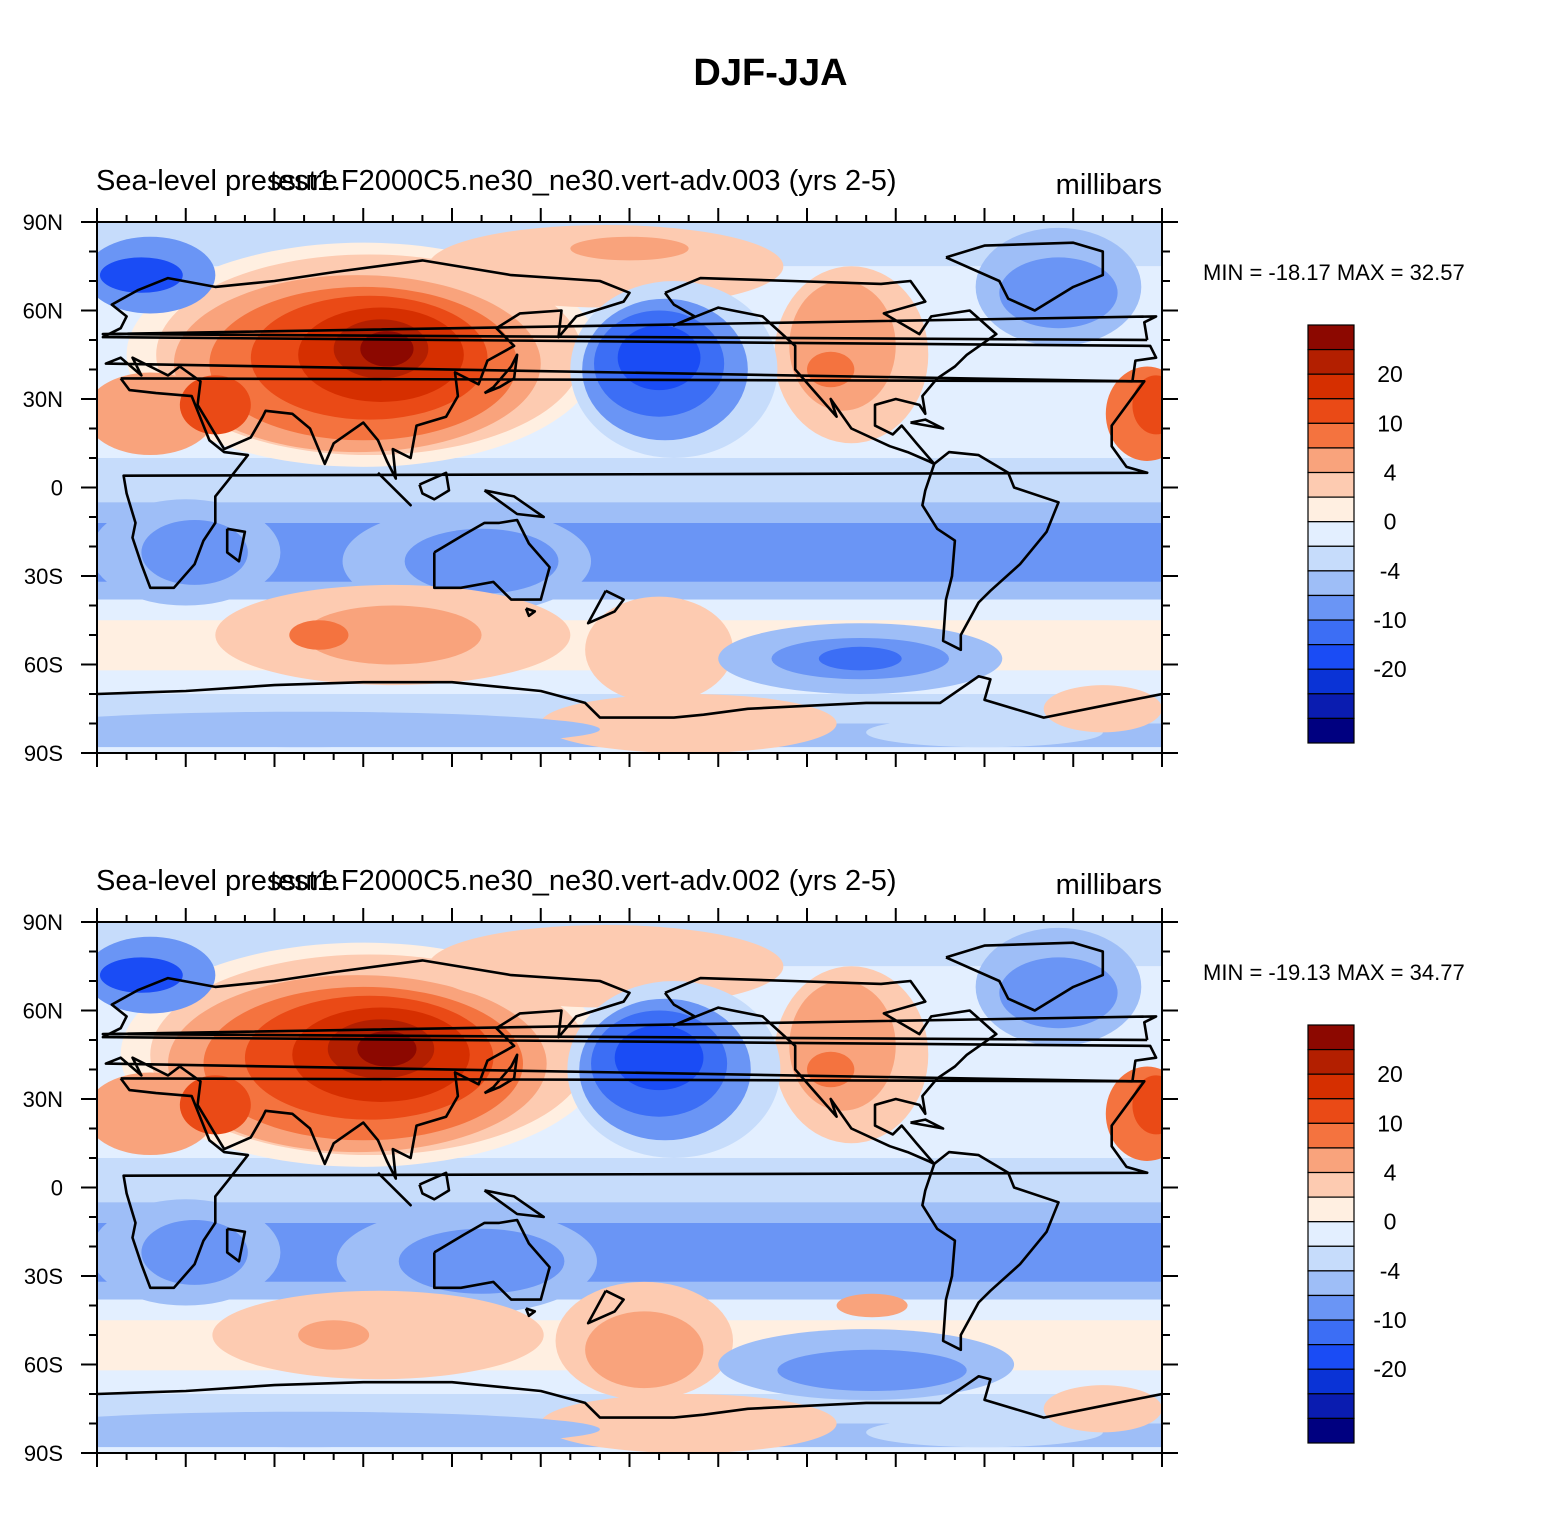 This screenshot has height=1538, width=1541. I want to click on left-title: Sea-level pressure, so click(217, 181).